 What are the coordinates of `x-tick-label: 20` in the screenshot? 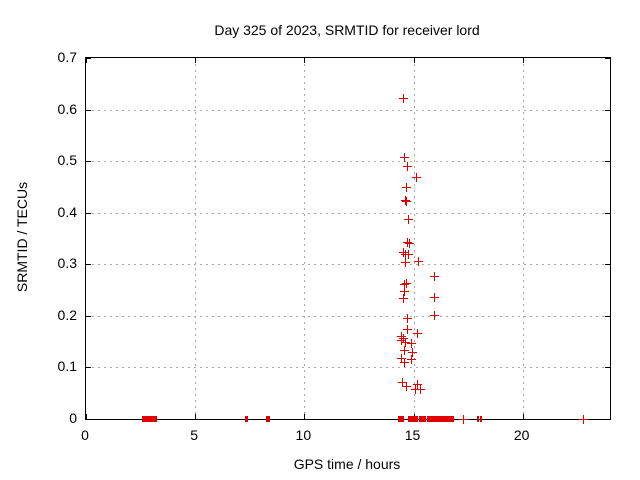 It's located at (521, 435).